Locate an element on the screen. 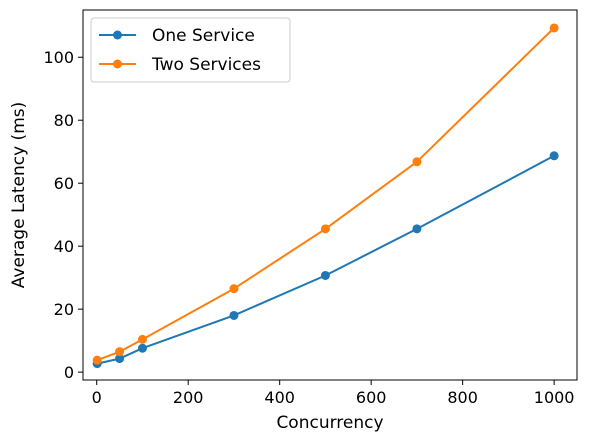 The width and height of the screenshot is (589, 442). x-tick-label: 1000 is located at coordinates (554, 397).